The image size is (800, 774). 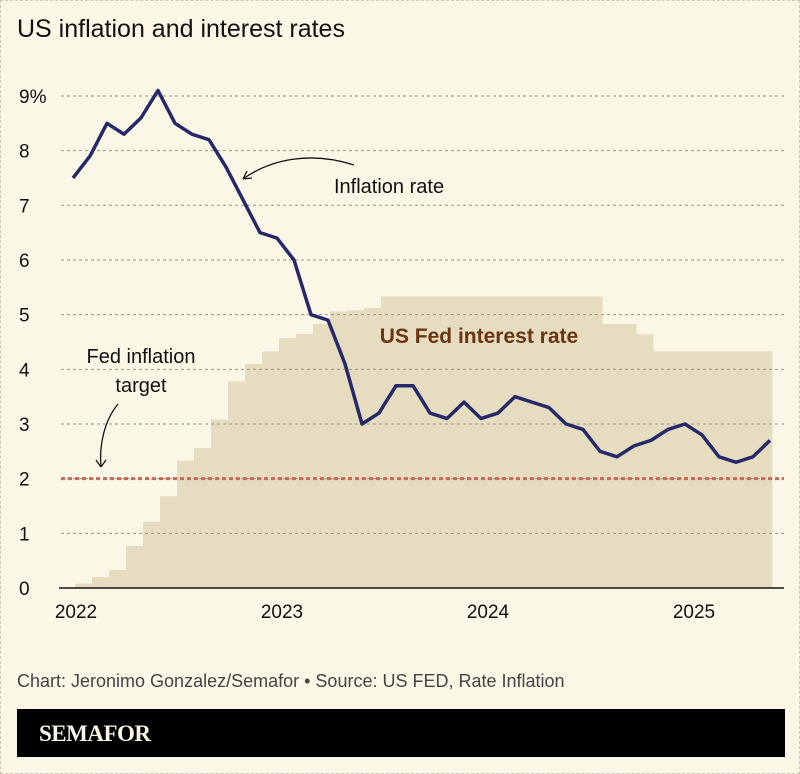 I want to click on brand-bar: SEMAFOR, so click(x=401, y=733).